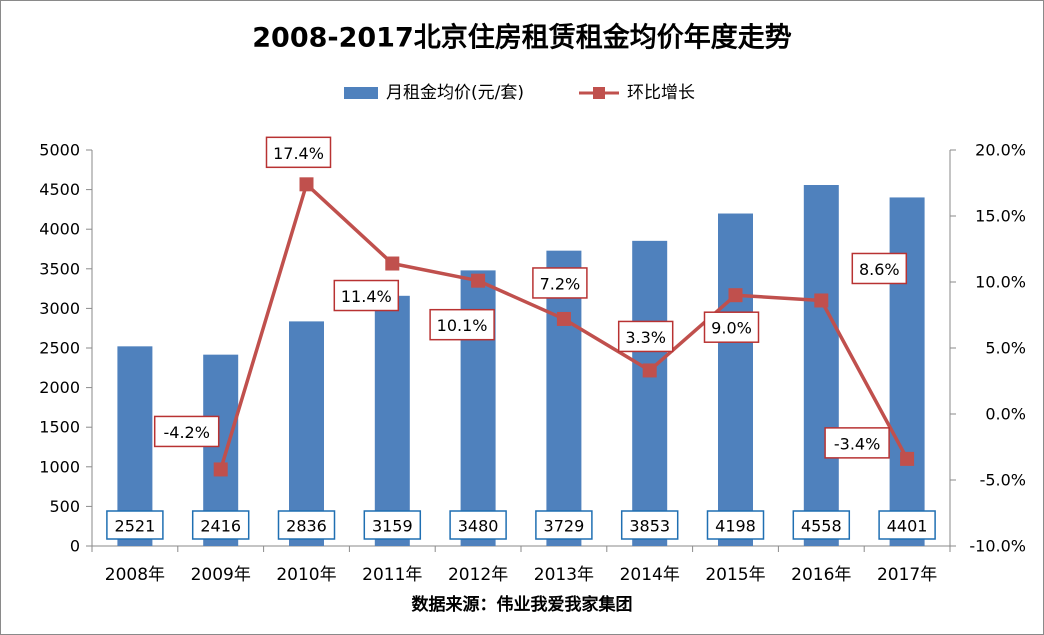 Image resolution: width=1044 pixels, height=635 pixels. What do you see at coordinates (361, 93) in the screenshot?
I see `legend-bar-swatch` at bounding box center [361, 93].